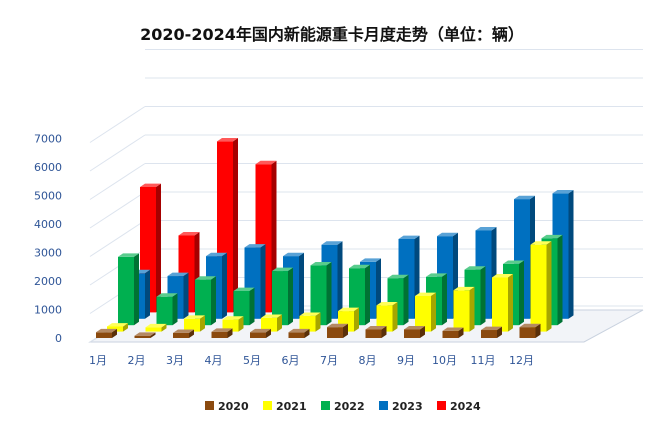  What do you see at coordinates (325, 405) in the screenshot?
I see `legend-swatch-2022` at bounding box center [325, 405].